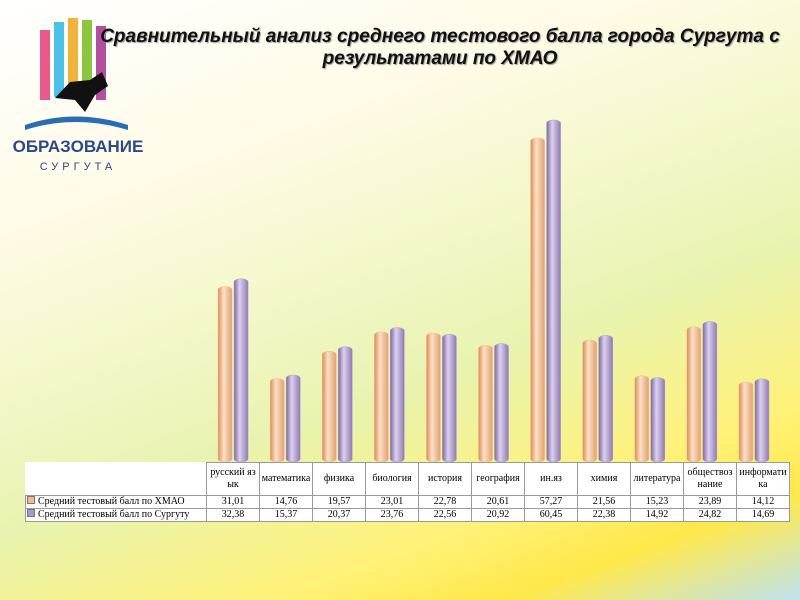 This screenshot has height=600, width=800. What do you see at coordinates (604, 515) in the screenshot?
I see `value-cell: 22,38` at bounding box center [604, 515].